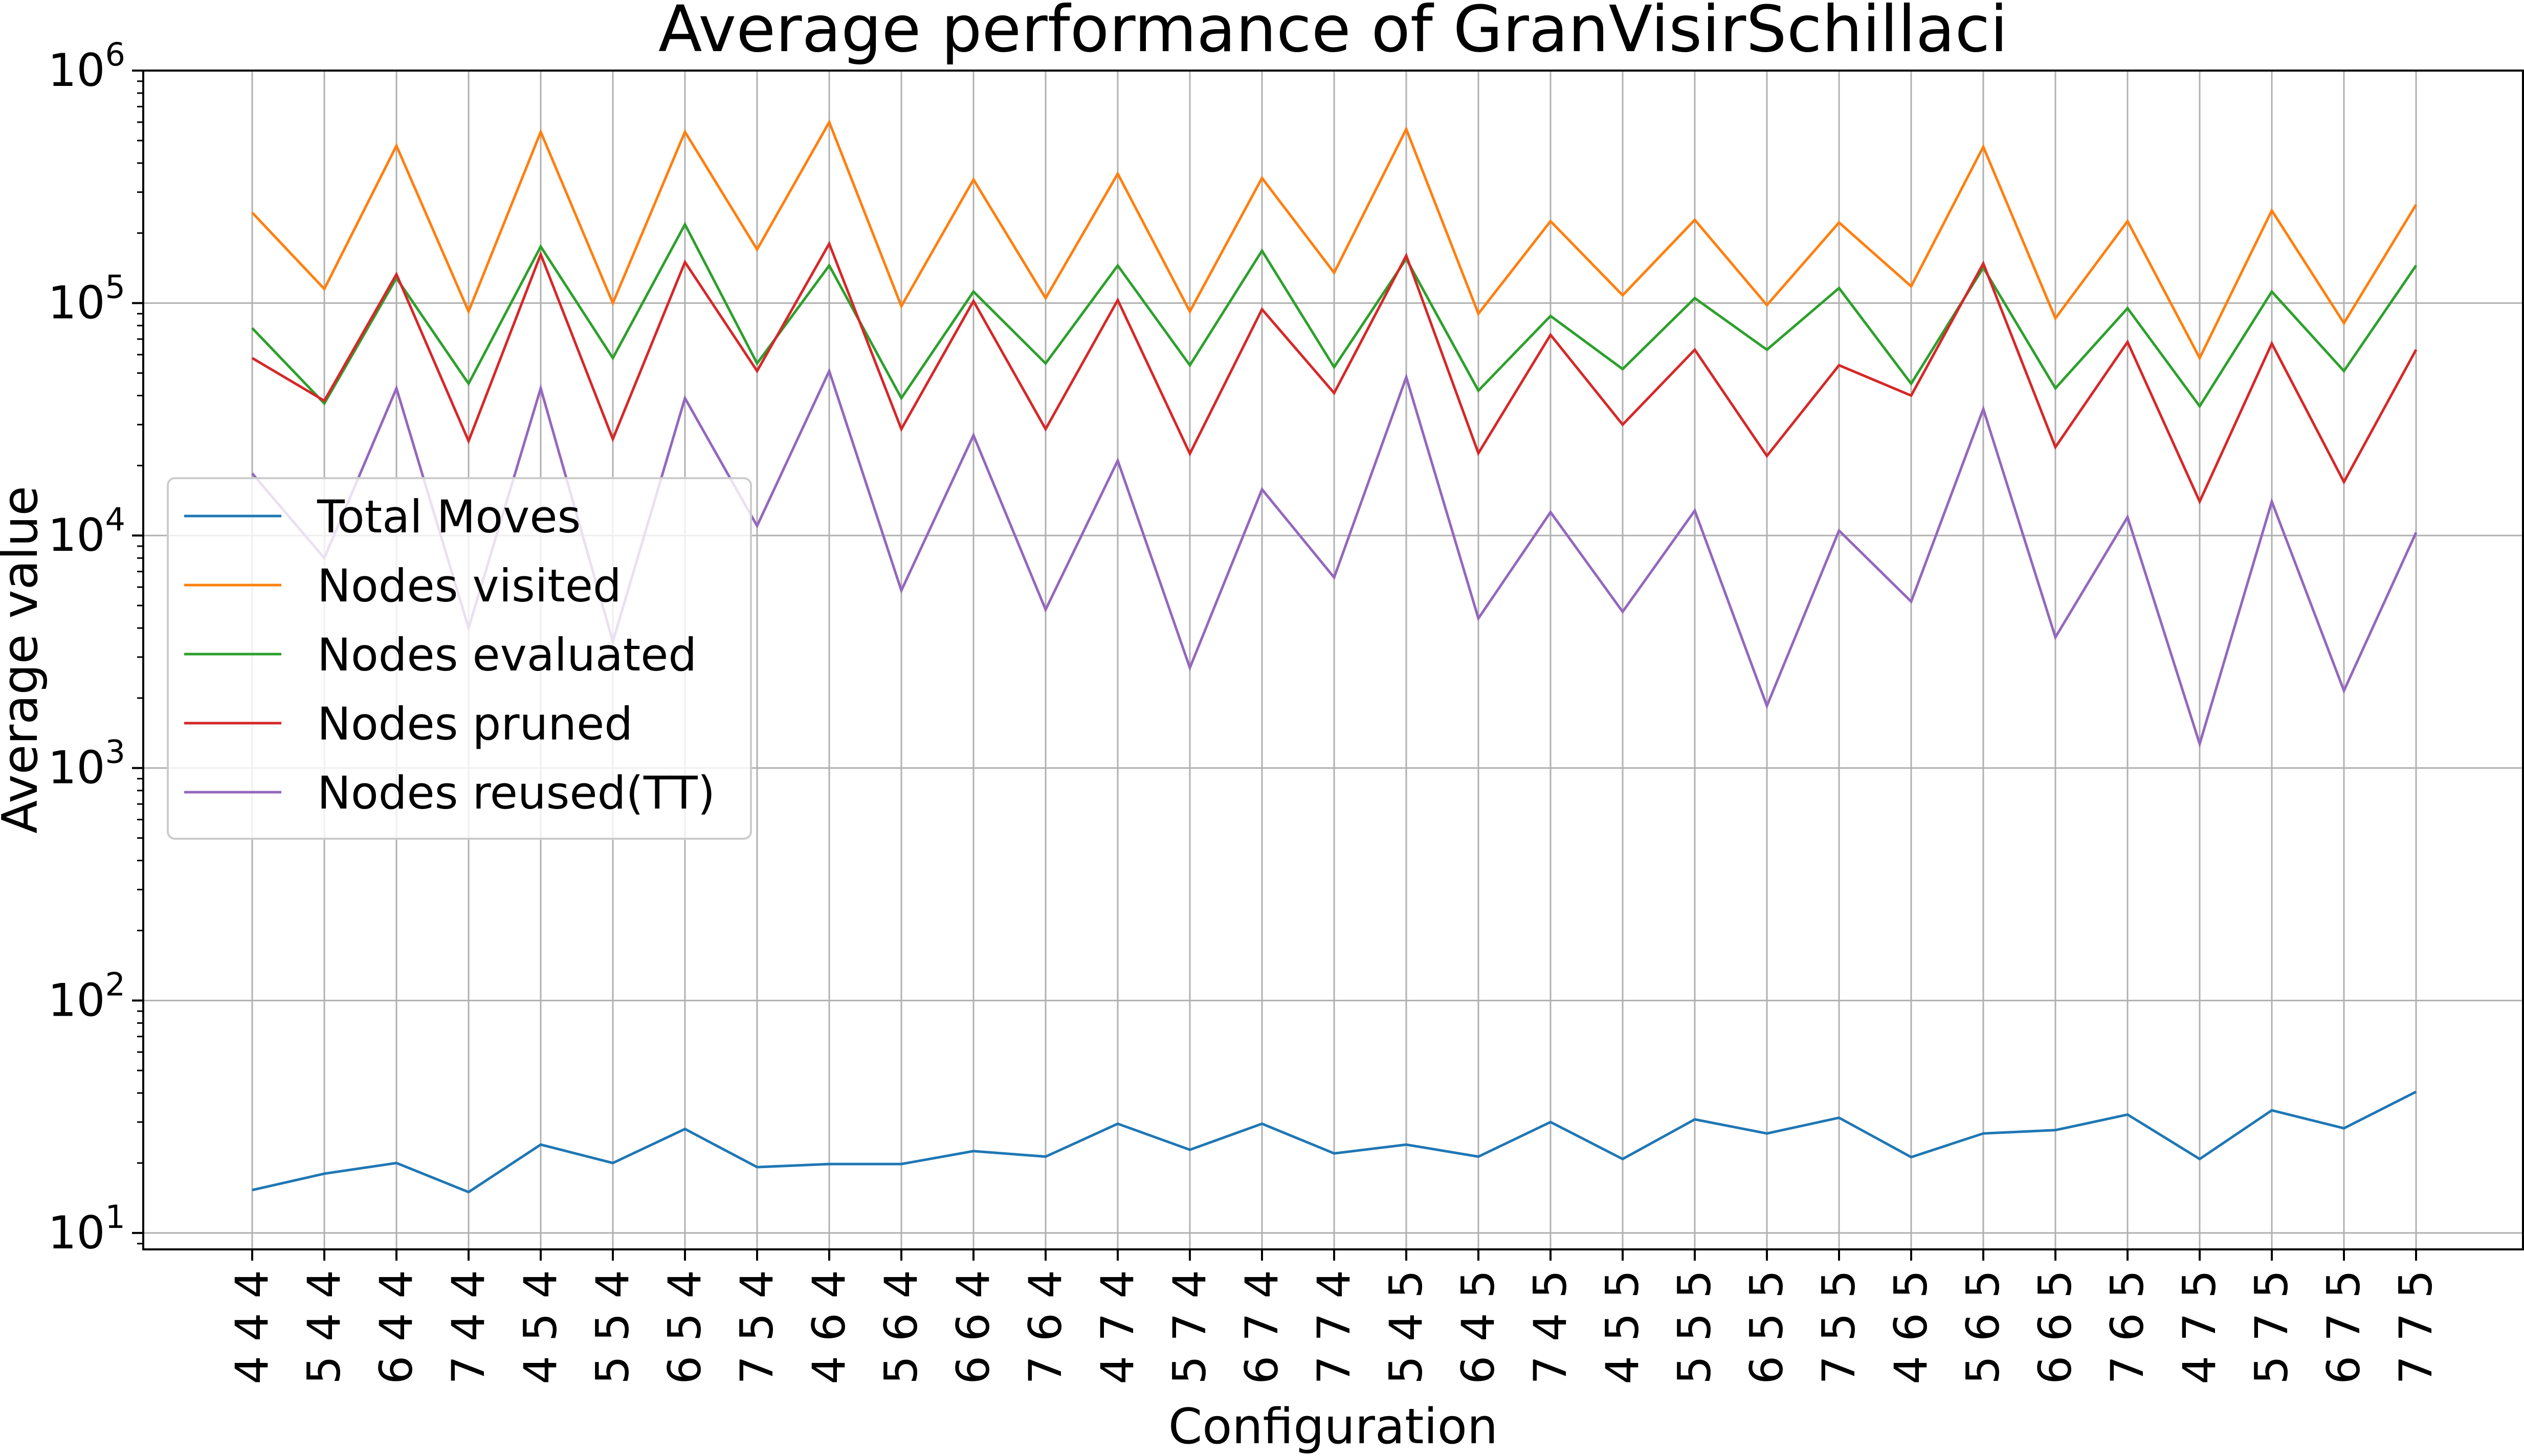  What do you see at coordinates (1766, 1327) in the screenshot?
I see `x-tick-label: 6 5 5` at bounding box center [1766, 1327].